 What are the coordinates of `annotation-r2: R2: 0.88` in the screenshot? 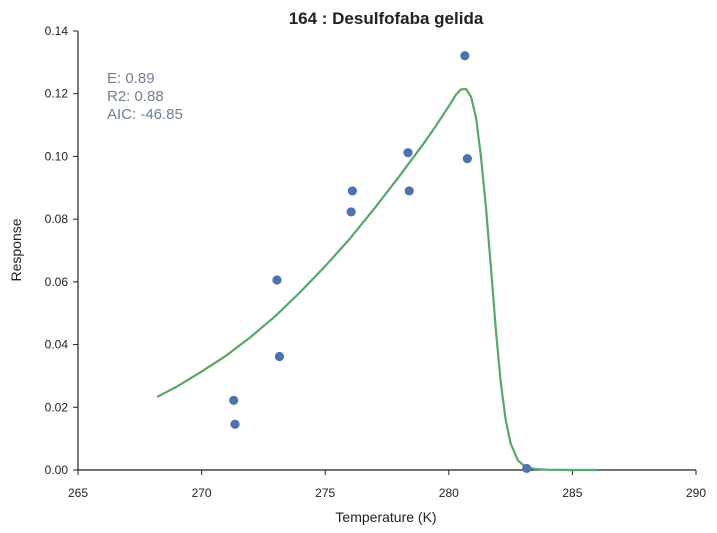 It's located at (135, 96).